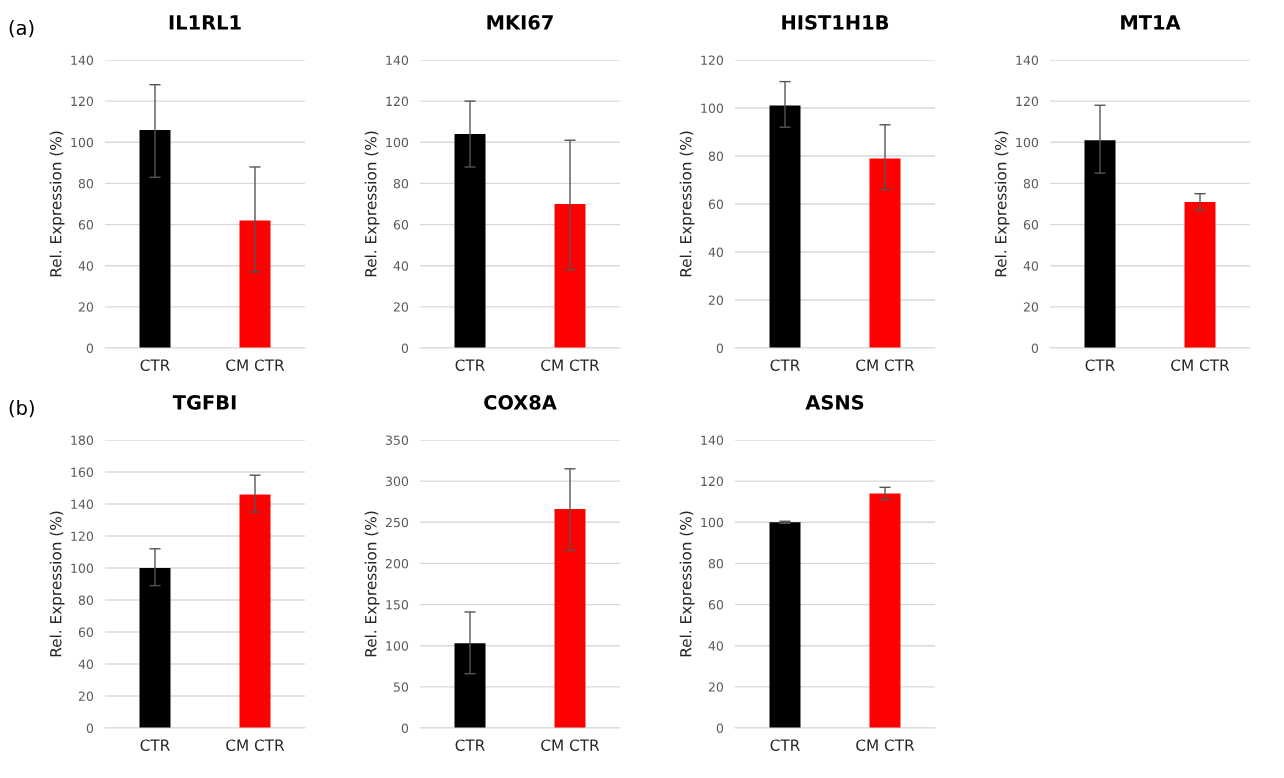  What do you see at coordinates (82, 440) in the screenshot?
I see `y-tick-label: 180` at bounding box center [82, 440].